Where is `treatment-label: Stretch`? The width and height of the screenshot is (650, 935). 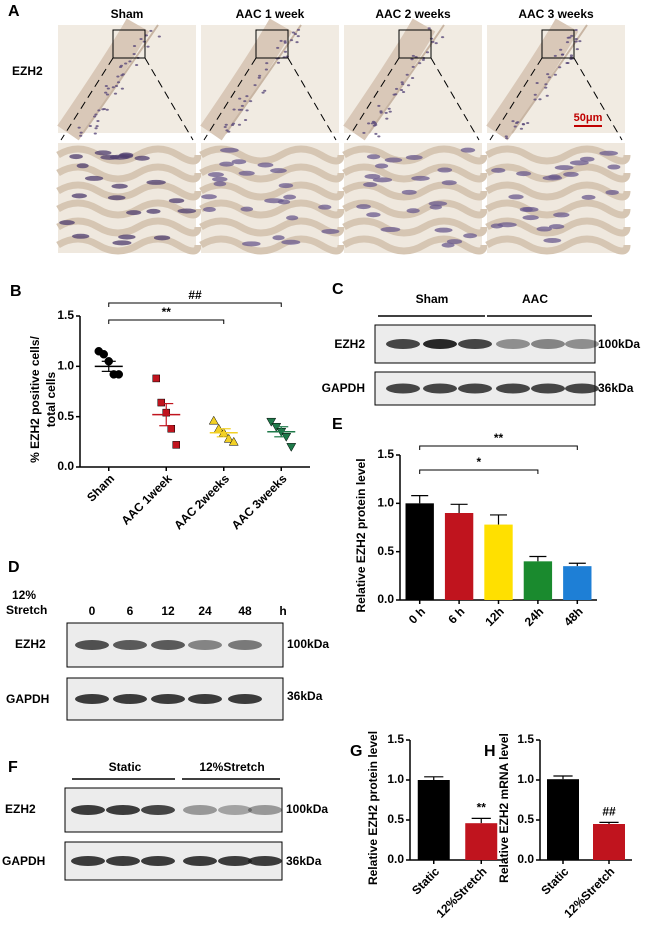 treatment-label: Stretch is located at coordinates (26, 610).